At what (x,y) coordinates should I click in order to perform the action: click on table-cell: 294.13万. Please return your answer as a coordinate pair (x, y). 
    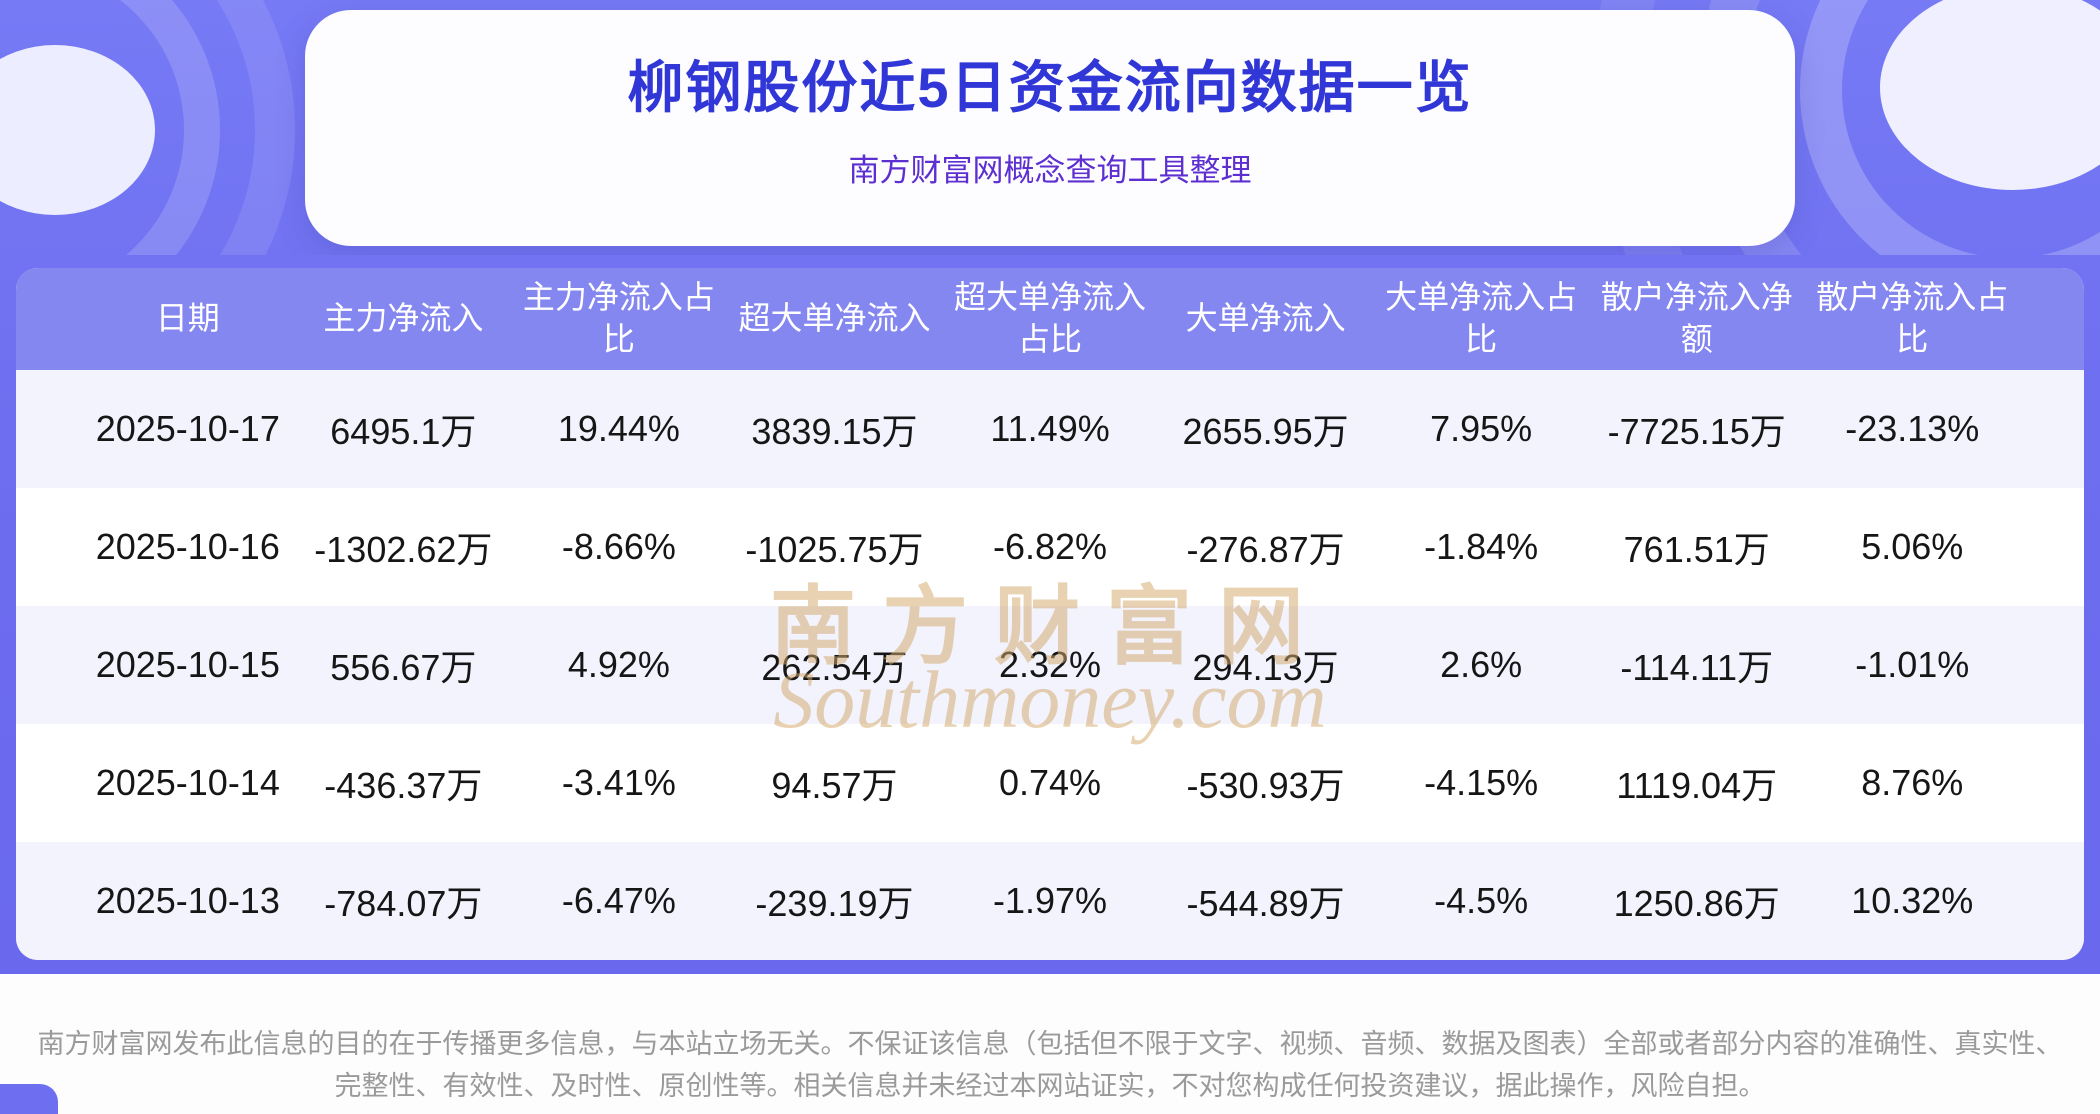
    Looking at the image, I should click on (1265, 667).